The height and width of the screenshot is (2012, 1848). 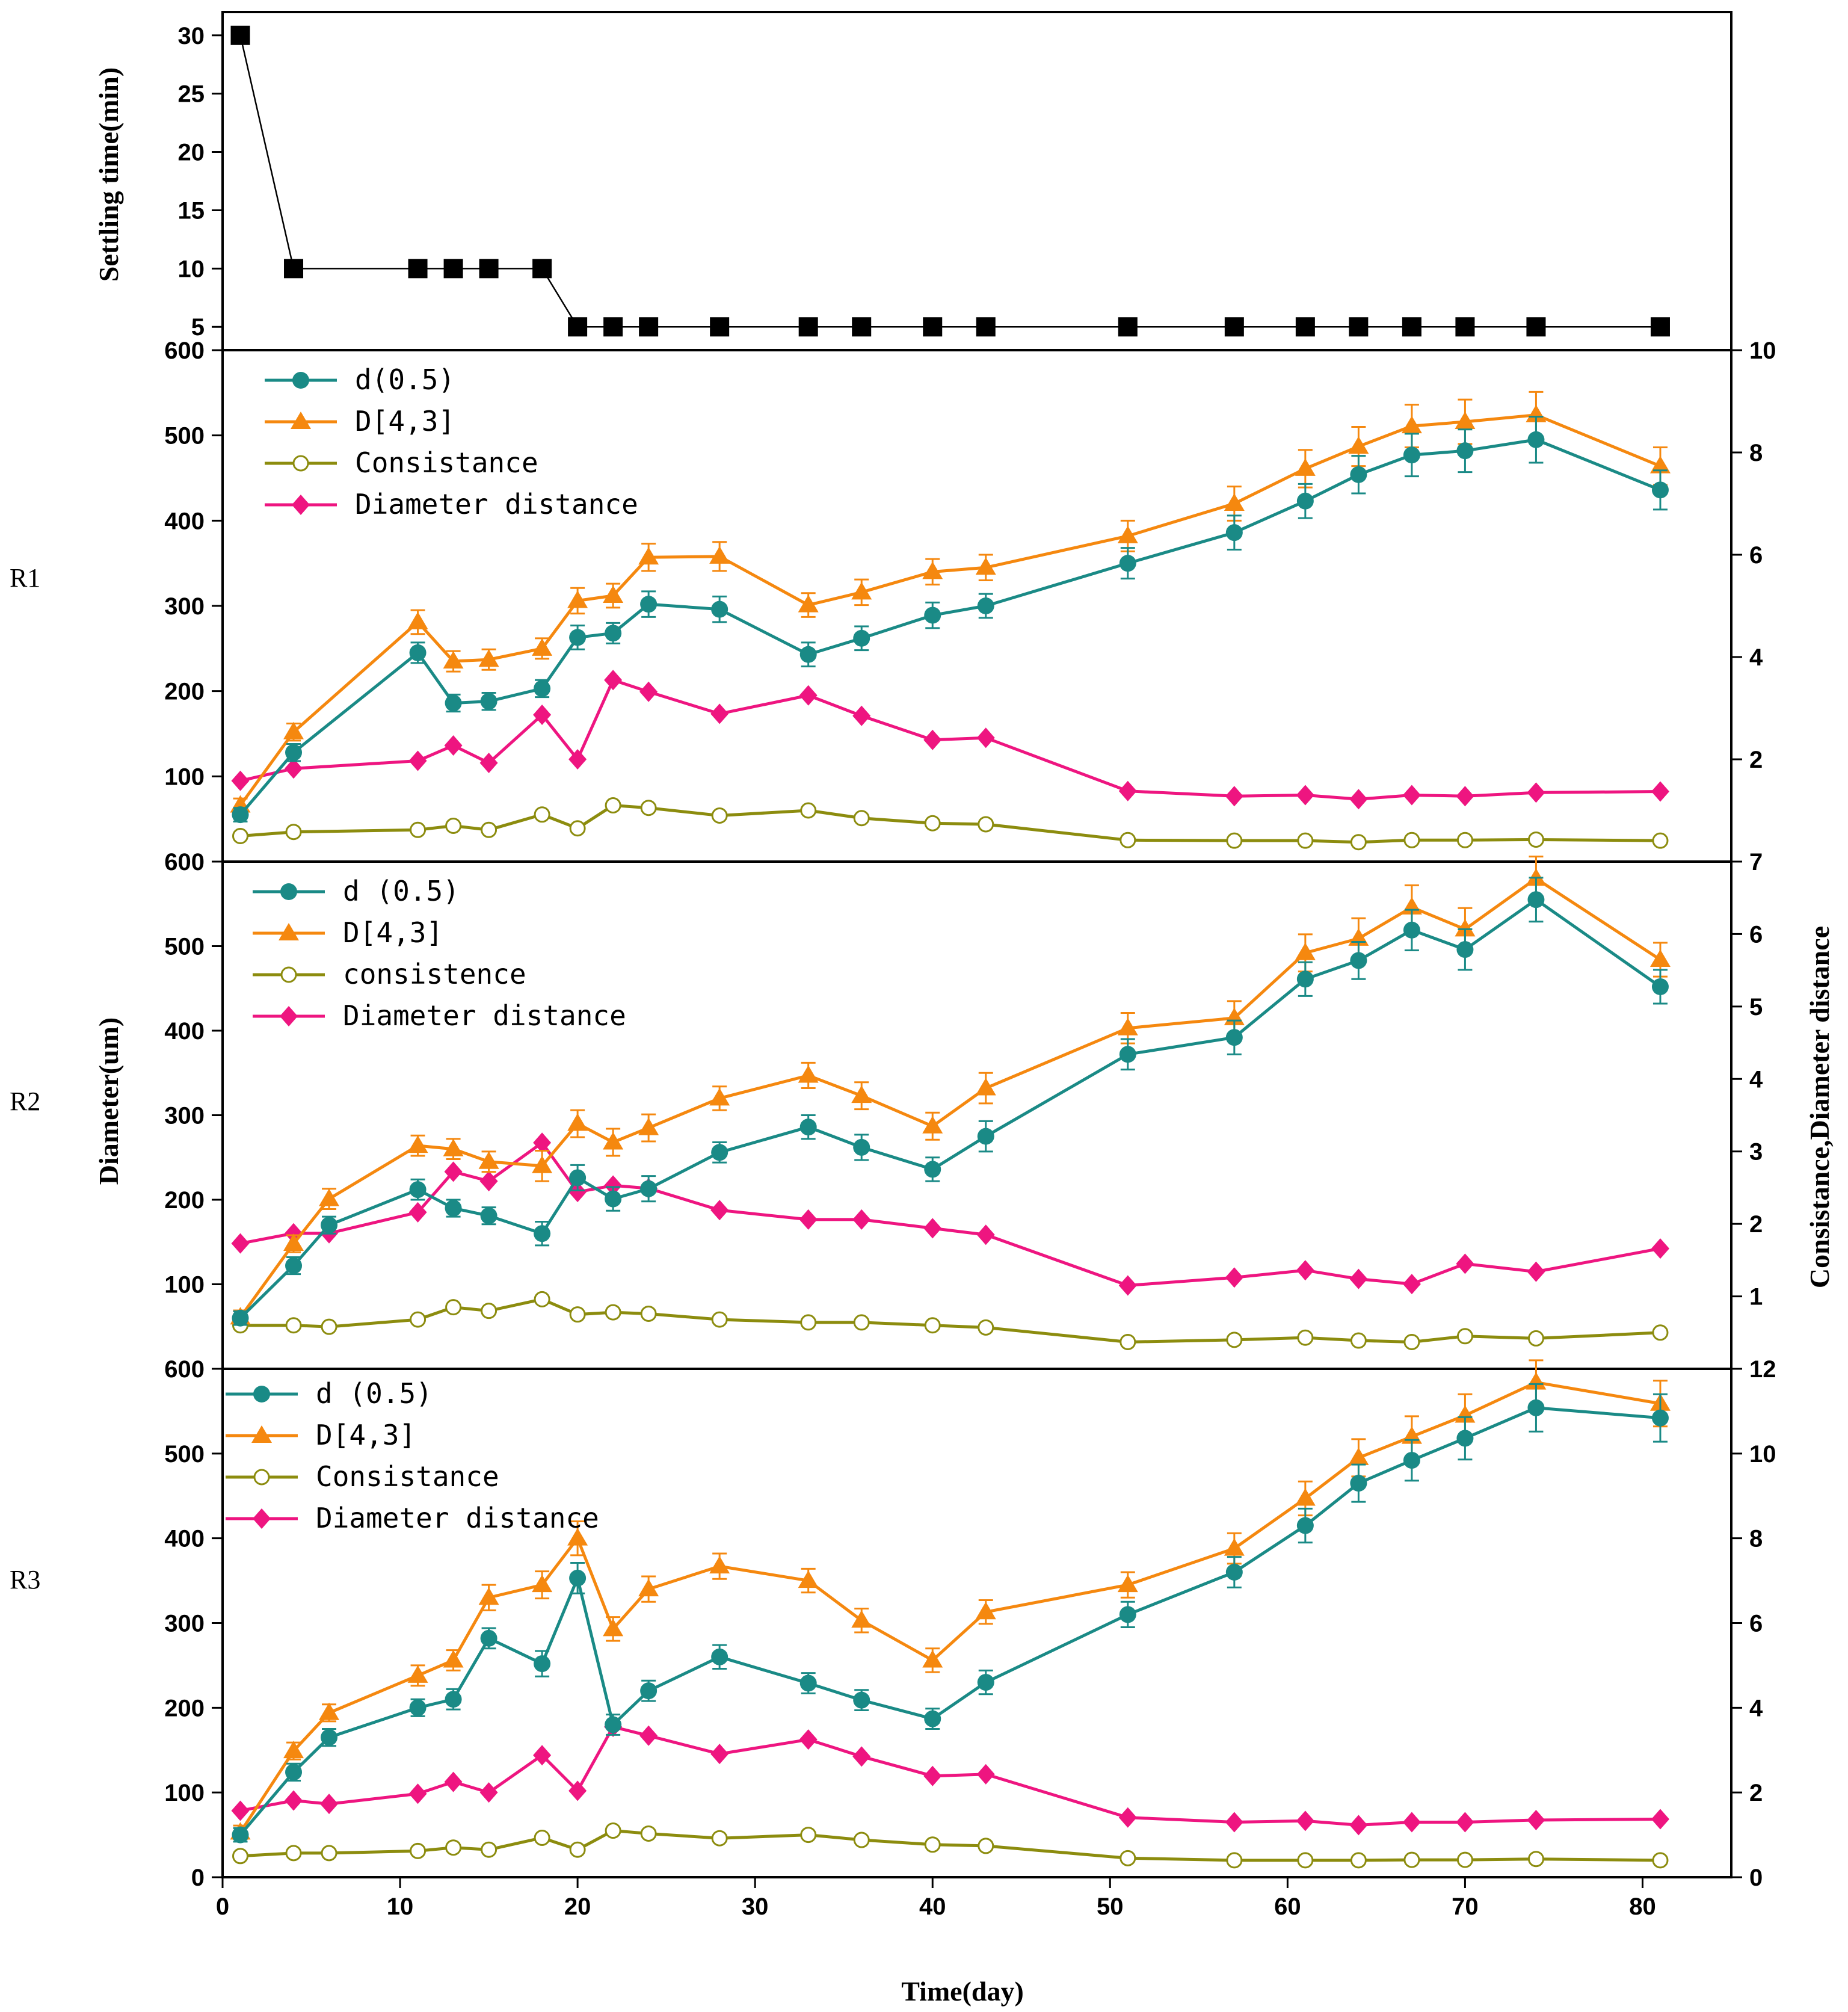 I want to click on series-consistance, so click(x=950, y=824).